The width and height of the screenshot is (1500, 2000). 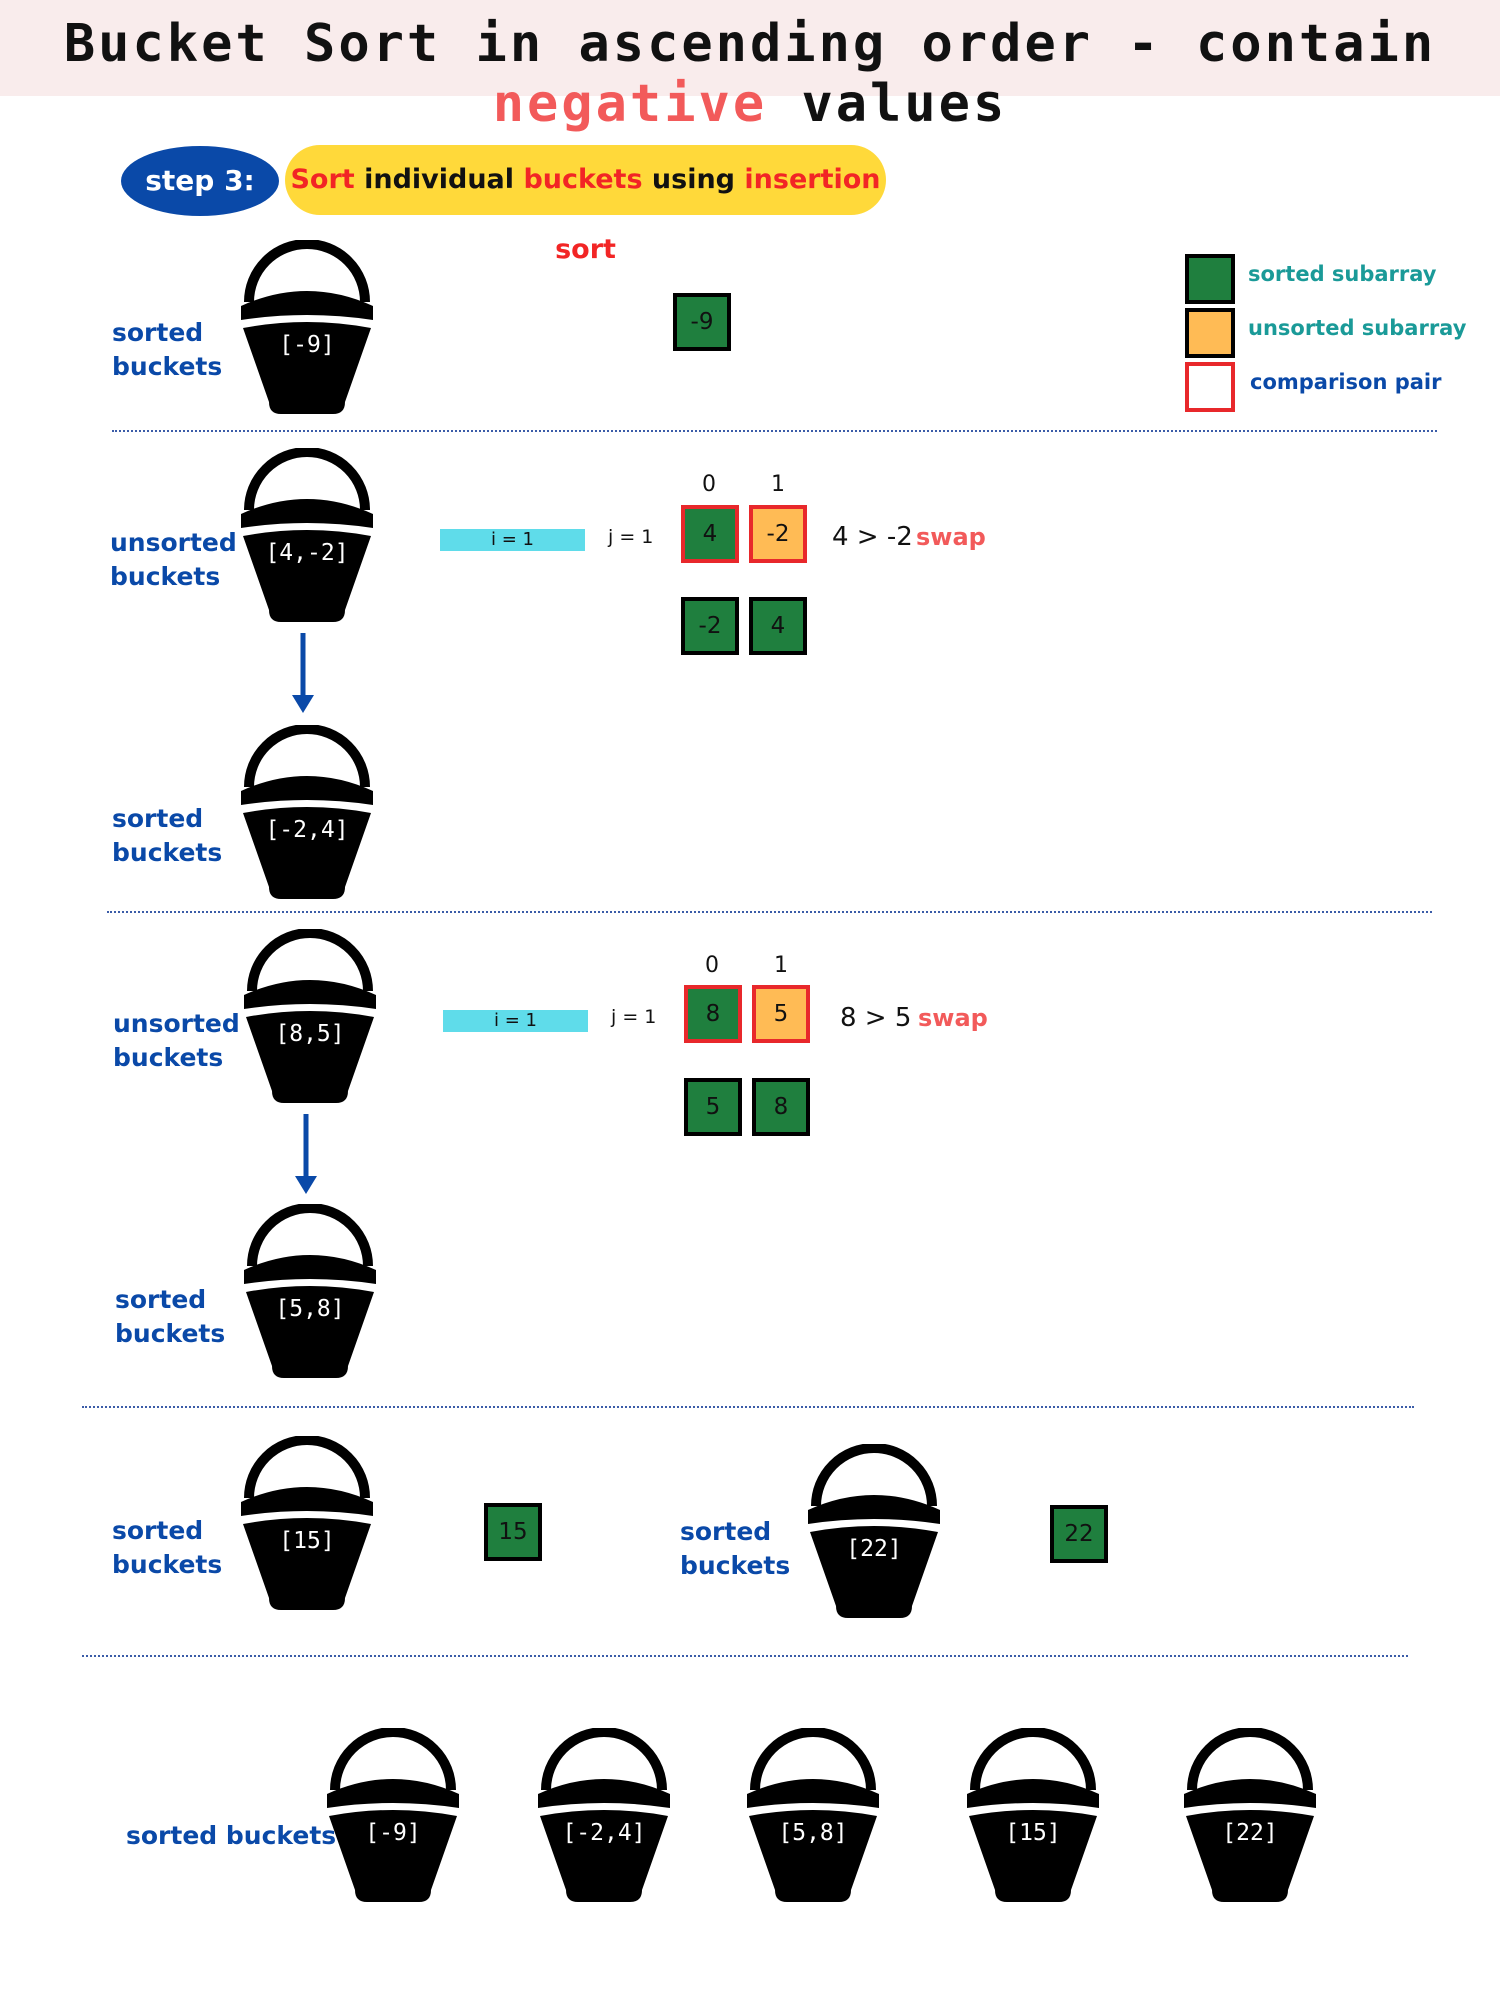 What do you see at coordinates (439, 179) in the screenshot?
I see `banner-word-individual: individual` at bounding box center [439, 179].